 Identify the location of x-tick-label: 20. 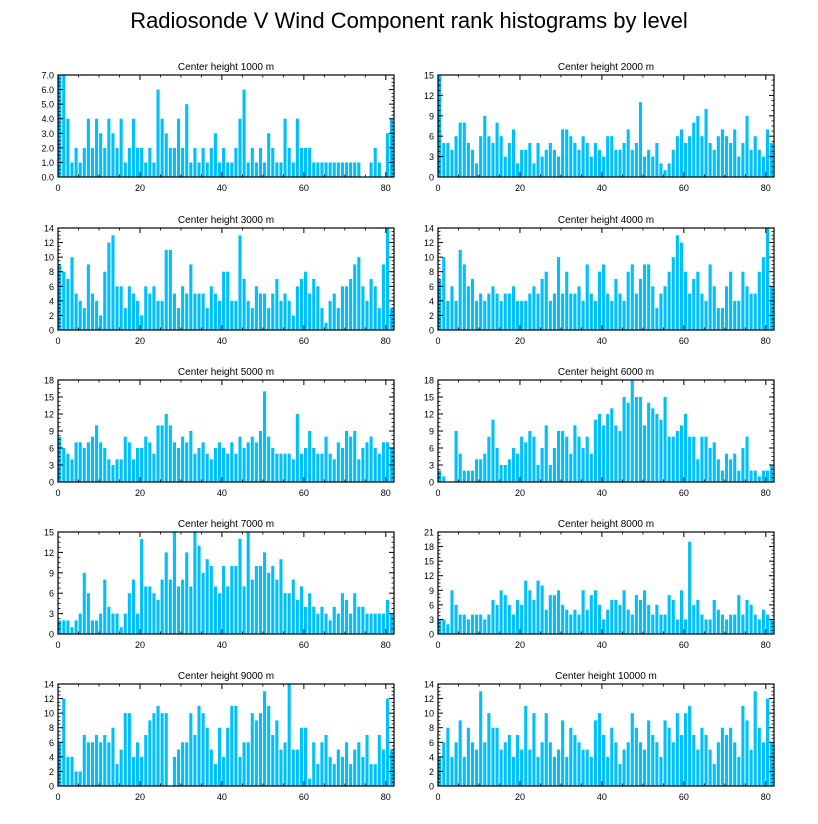
(520, 645).